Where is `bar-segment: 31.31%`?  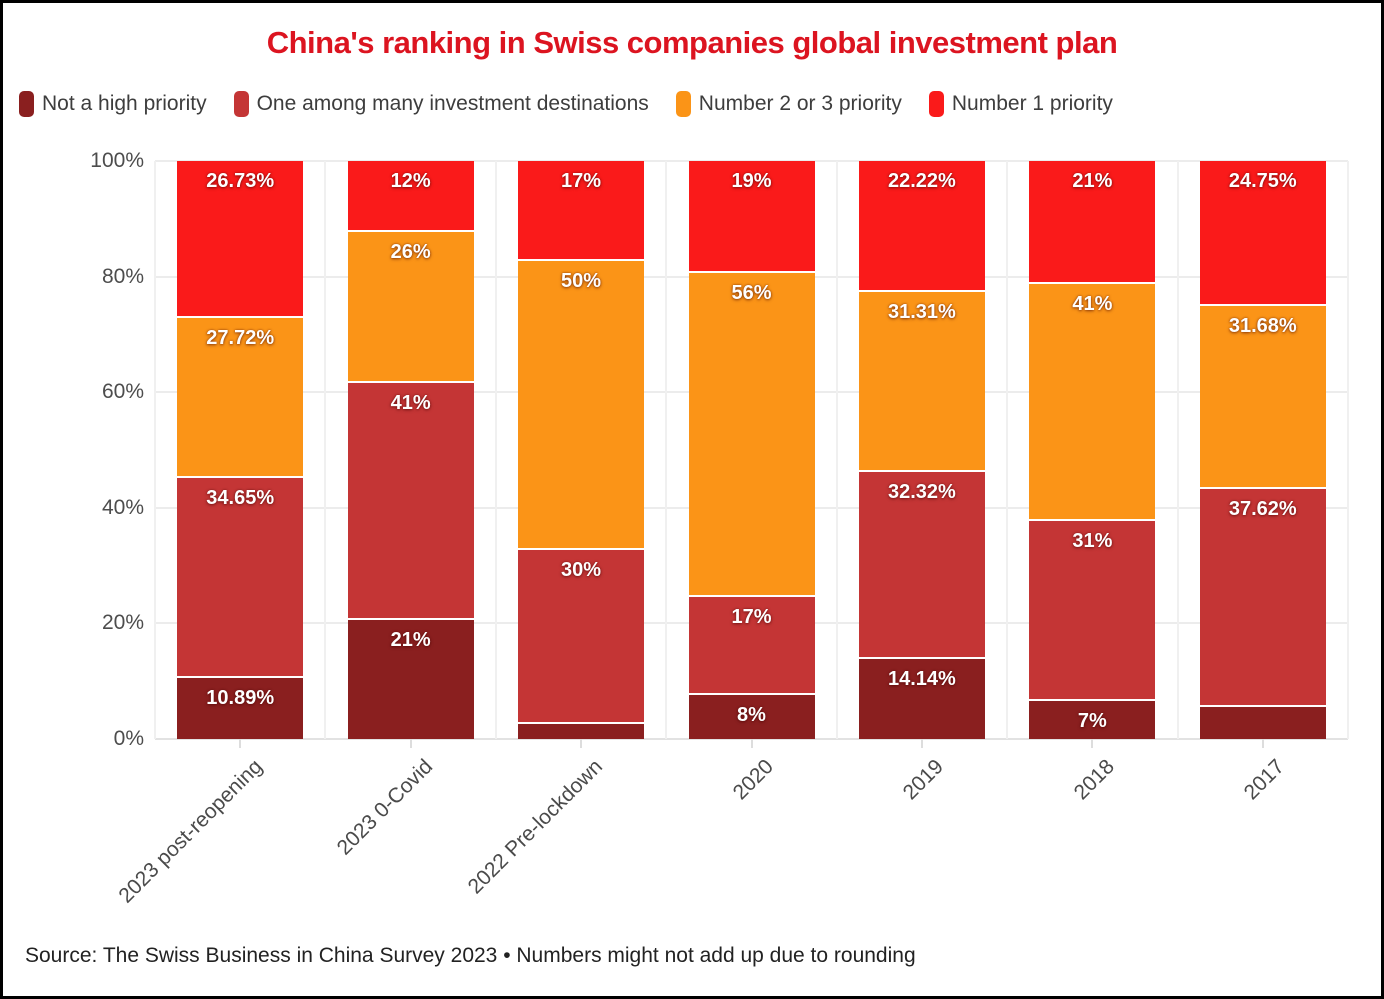
bar-segment: 31.31% is located at coordinates (921, 380).